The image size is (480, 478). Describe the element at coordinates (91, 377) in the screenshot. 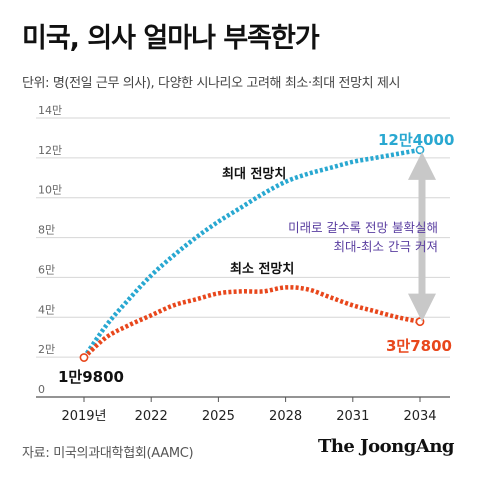

I see `data-label-start: 1만9800` at that location.